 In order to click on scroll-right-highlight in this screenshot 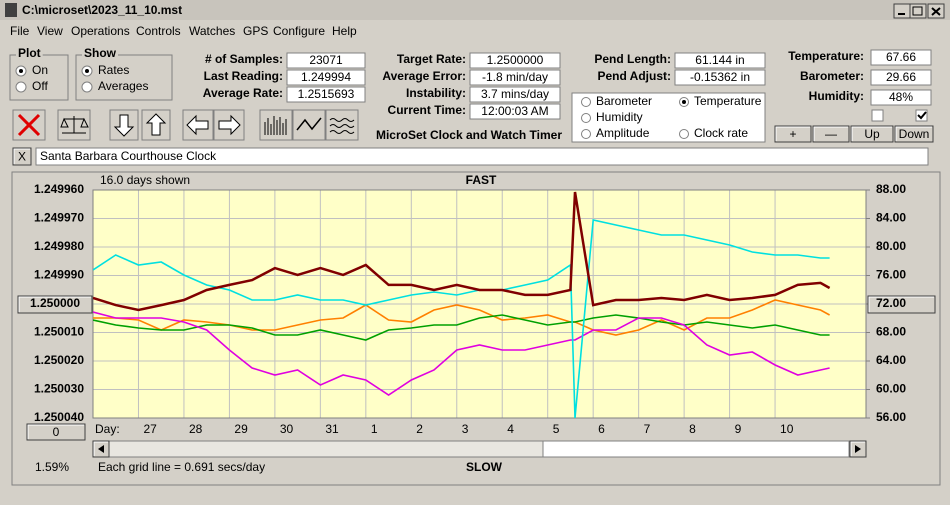, I will do `click(857, 448)`.